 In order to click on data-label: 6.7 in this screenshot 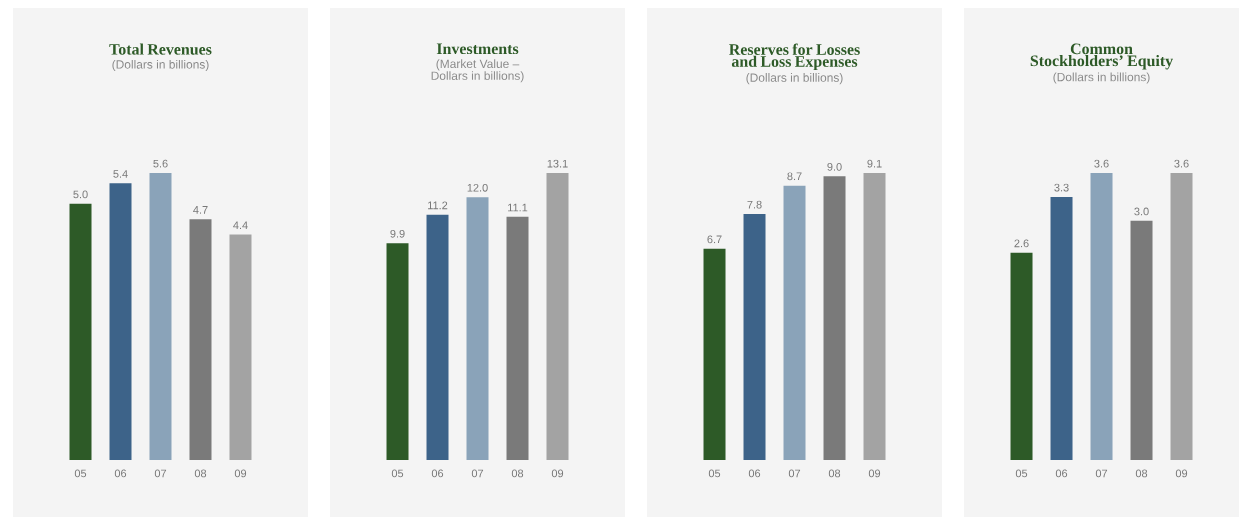, I will do `click(714, 239)`.